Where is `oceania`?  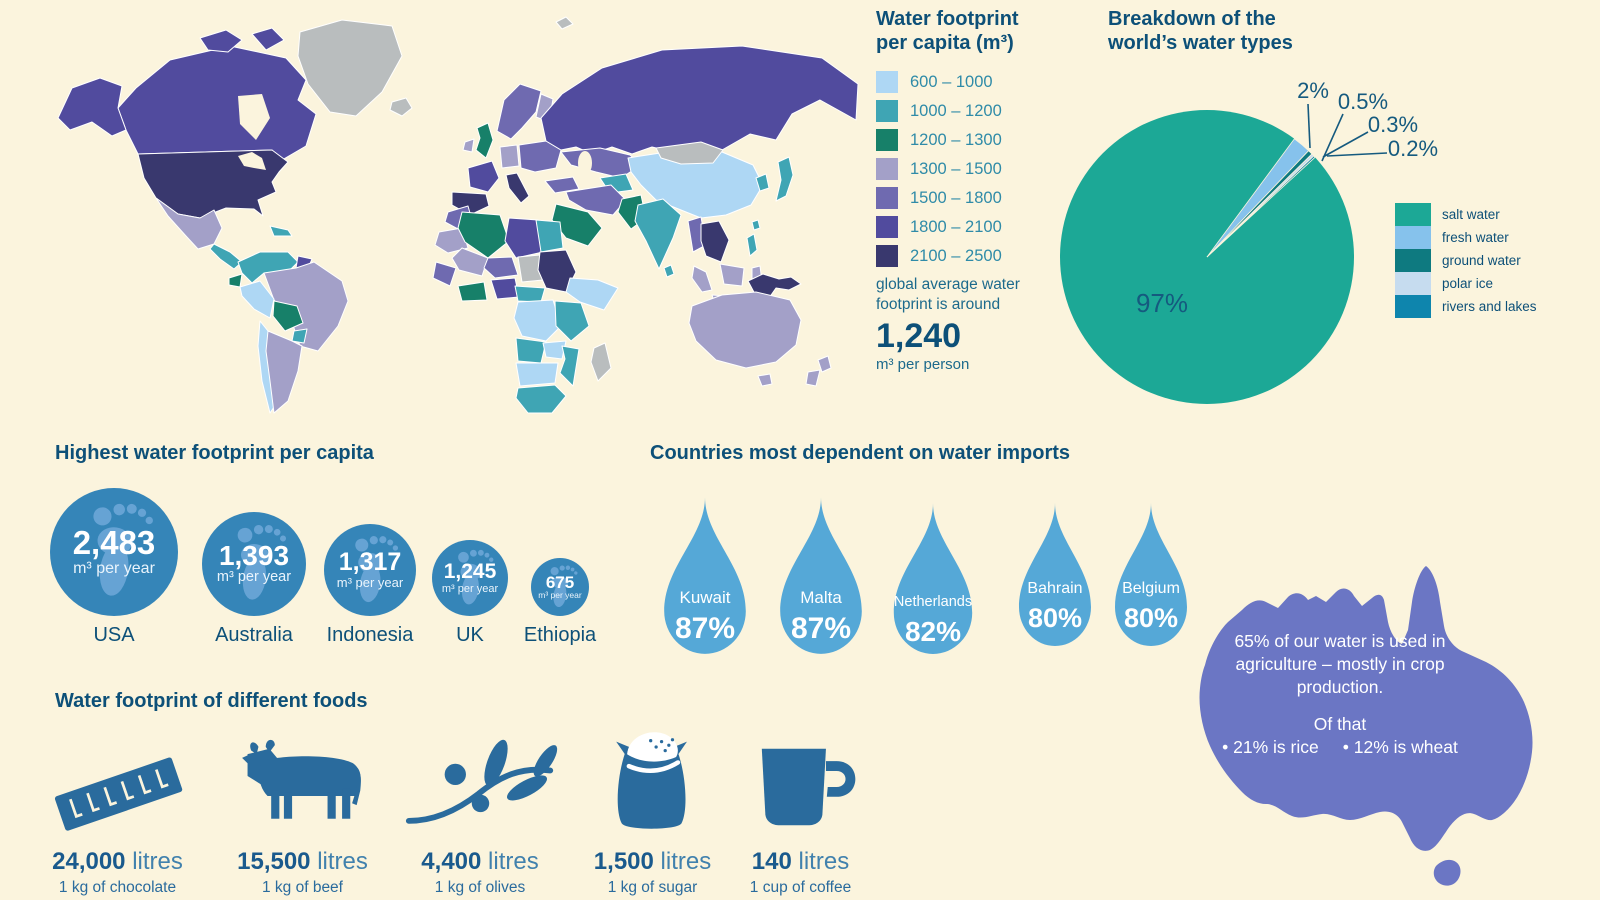
oceania is located at coordinates (760, 339).